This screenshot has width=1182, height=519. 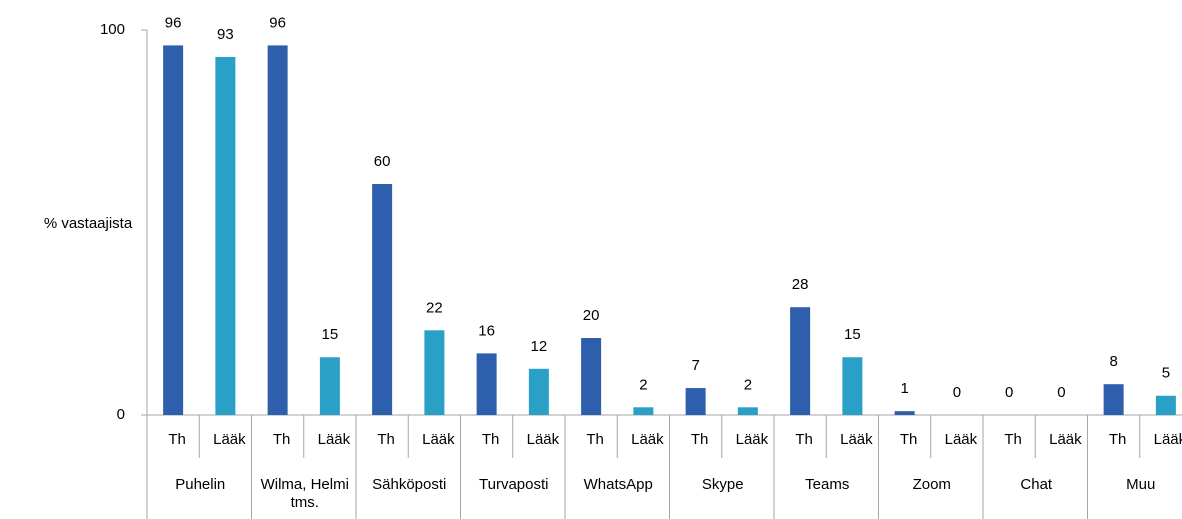 I want to click on x-group-label: Turvaposti, so click(x=514, y=484).